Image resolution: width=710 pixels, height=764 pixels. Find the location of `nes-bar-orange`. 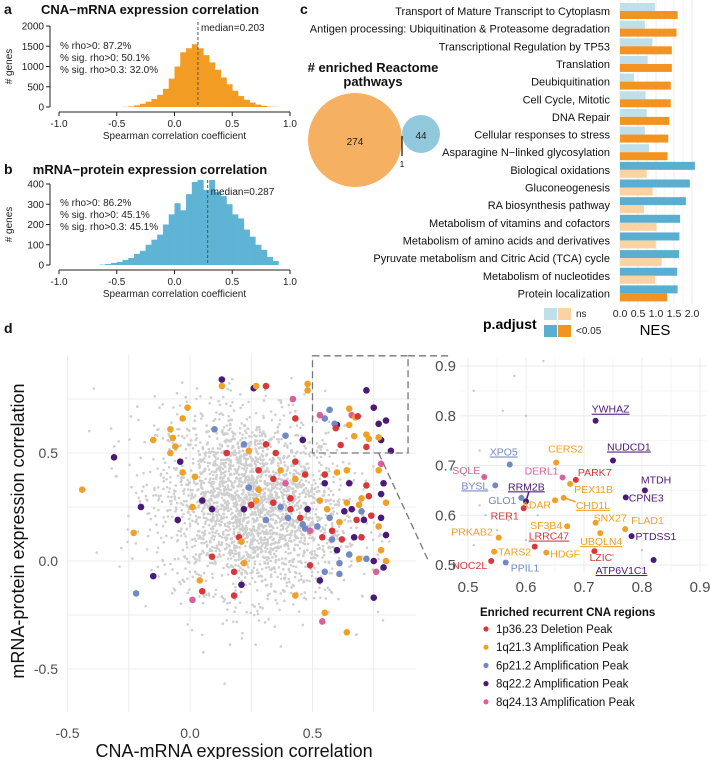

nes-bar-orange is located at coordinates (643, 297).